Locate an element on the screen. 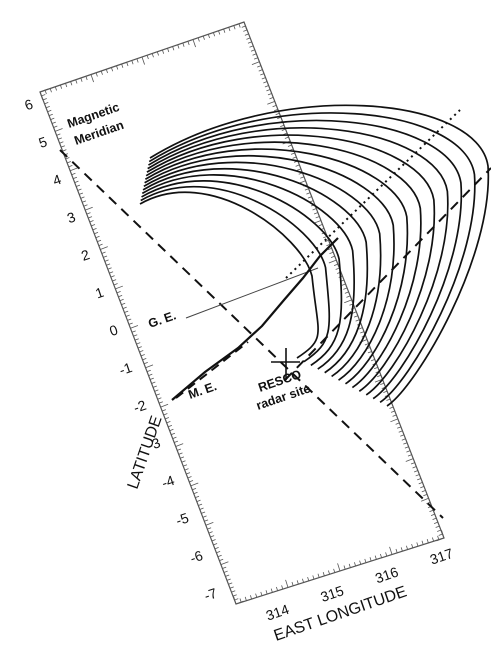 This screenshot has height=651, width=491. latitude-tick-label: 4 is located at coordinates (57, 180).